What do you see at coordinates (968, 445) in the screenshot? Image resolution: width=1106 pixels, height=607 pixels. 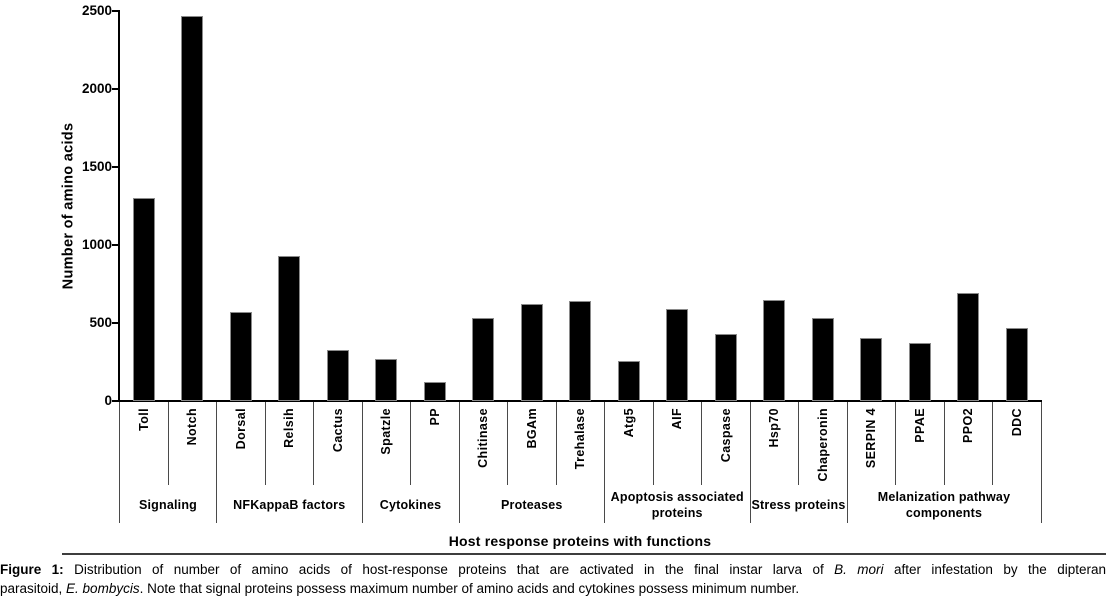 I see `x-tick-cell-ppo2: PPO2` at bounding box center [968, 445].